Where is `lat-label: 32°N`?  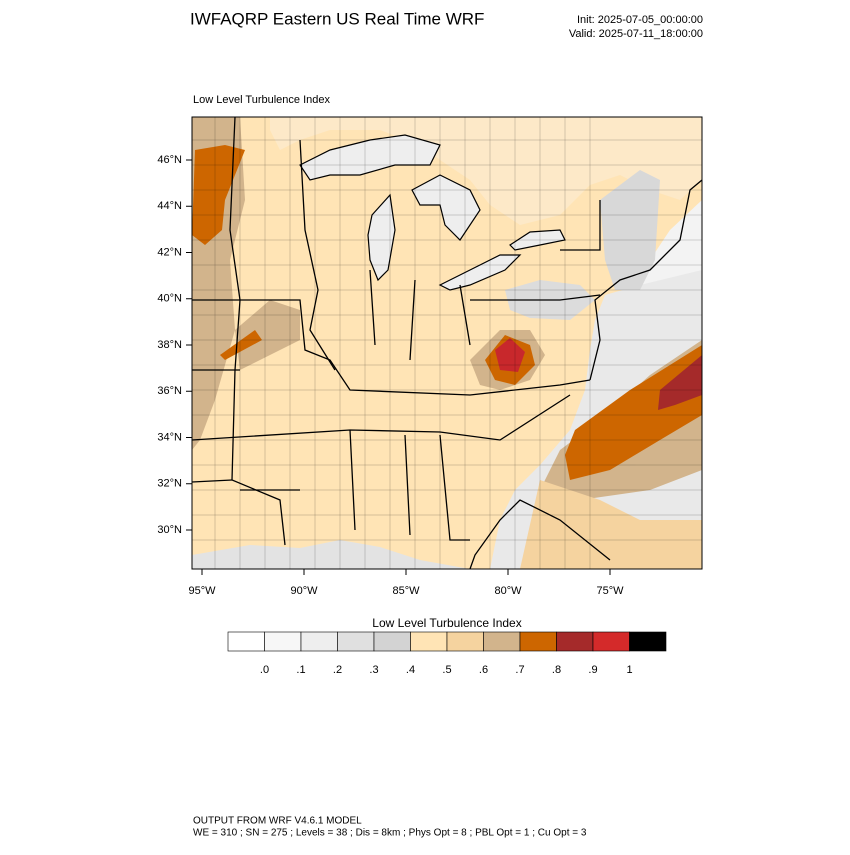
lat-label: 32°N is located at coordinates (169, 484).